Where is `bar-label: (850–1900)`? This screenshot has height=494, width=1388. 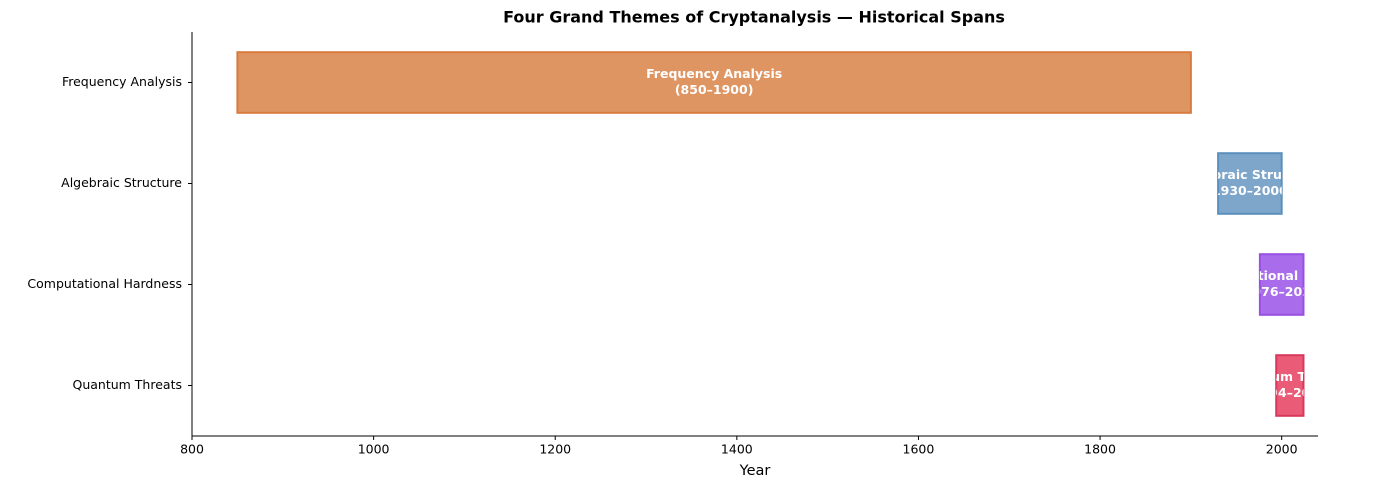
bar-label: (850–1900) is located at coordinates (714, 89).